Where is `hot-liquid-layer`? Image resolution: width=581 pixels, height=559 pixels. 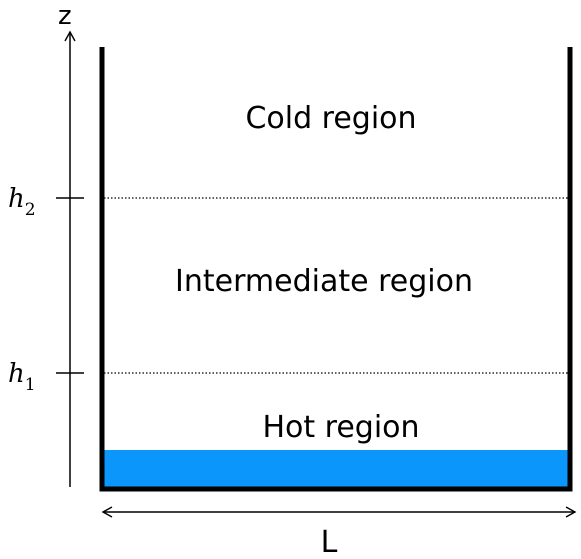
hot-liquid-layer is located at coordinates (336, 468).